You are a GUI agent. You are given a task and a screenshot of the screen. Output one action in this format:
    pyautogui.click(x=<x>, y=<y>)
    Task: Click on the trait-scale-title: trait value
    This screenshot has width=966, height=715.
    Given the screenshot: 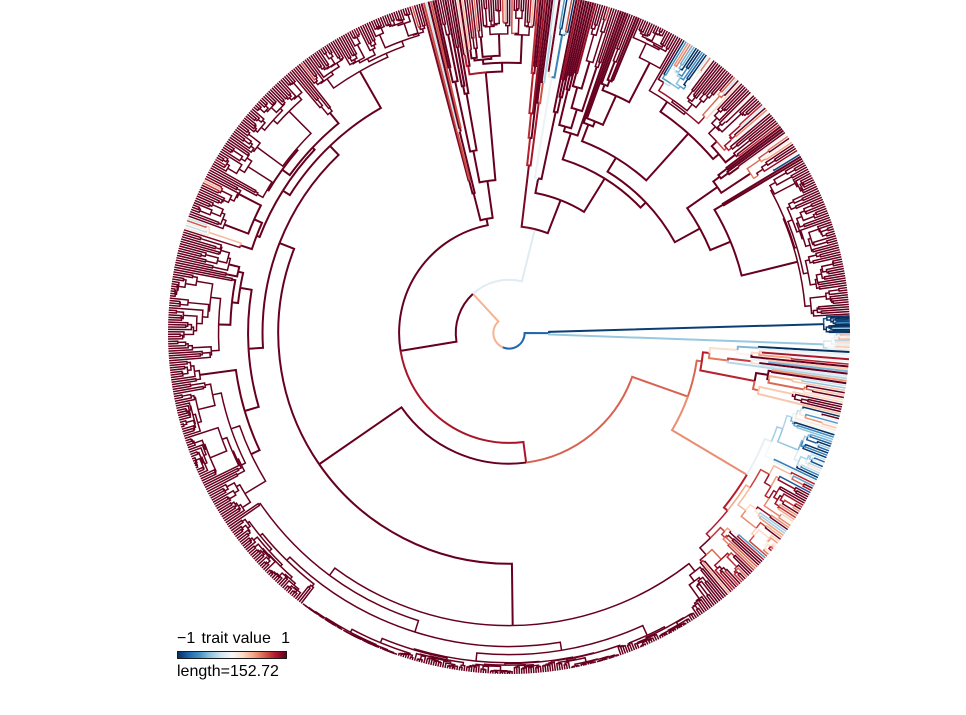 What is the action you would take?
    pyautogui.click(x=236, y=638)
    